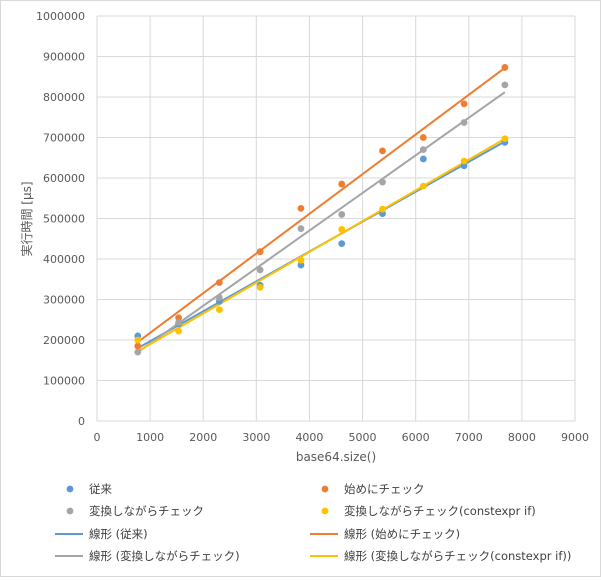 The width and height of the screenshot is (601, 581). Describe the element at coordinates (81, 421) in the screenshot. I see `y-tick-label: 0` at that location.